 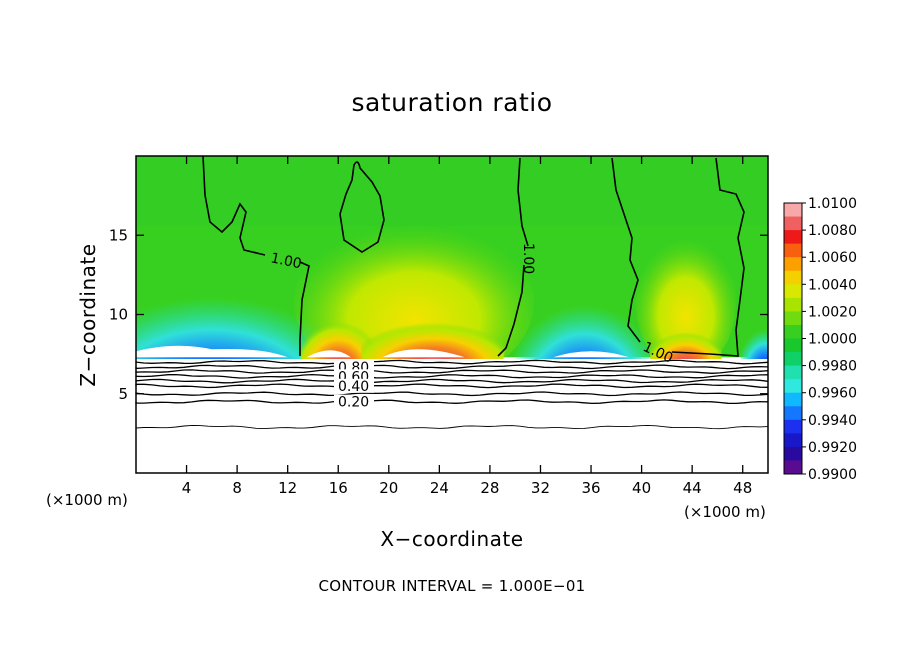 I want to click on contour-line-level-0.5, so click(x=452, y=381).